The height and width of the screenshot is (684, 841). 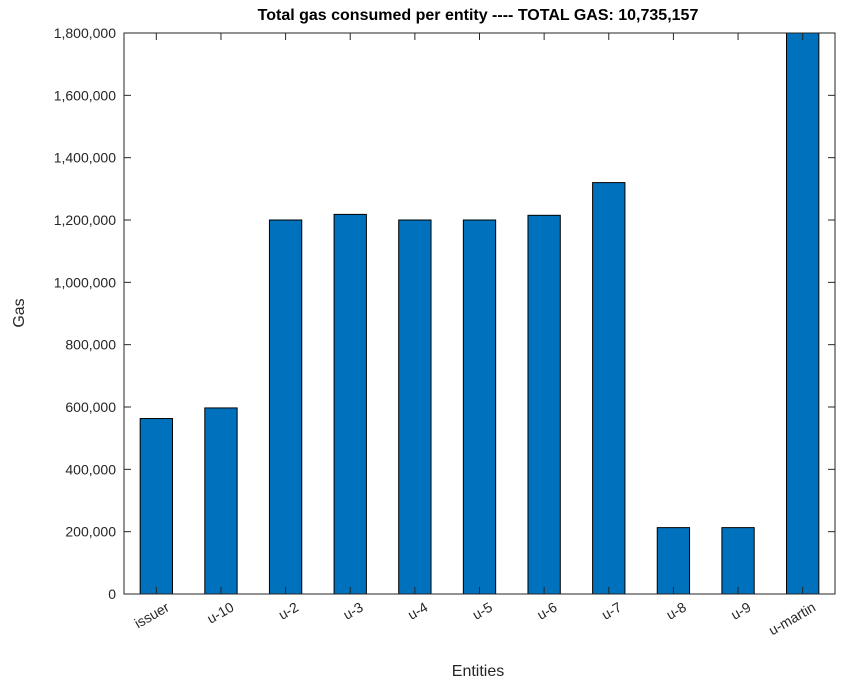 What do you see at coordinates (289, 611) in the screenshot?
I see `x-tick-label-u-2: u-2` at bounding box center [289, 611].